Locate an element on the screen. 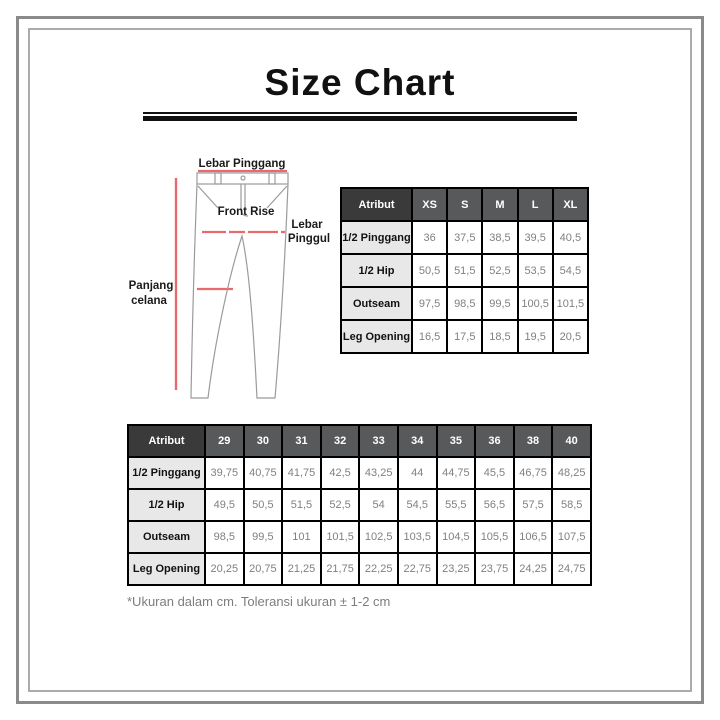  column-header-s: S is located at coordinates (465, 204).